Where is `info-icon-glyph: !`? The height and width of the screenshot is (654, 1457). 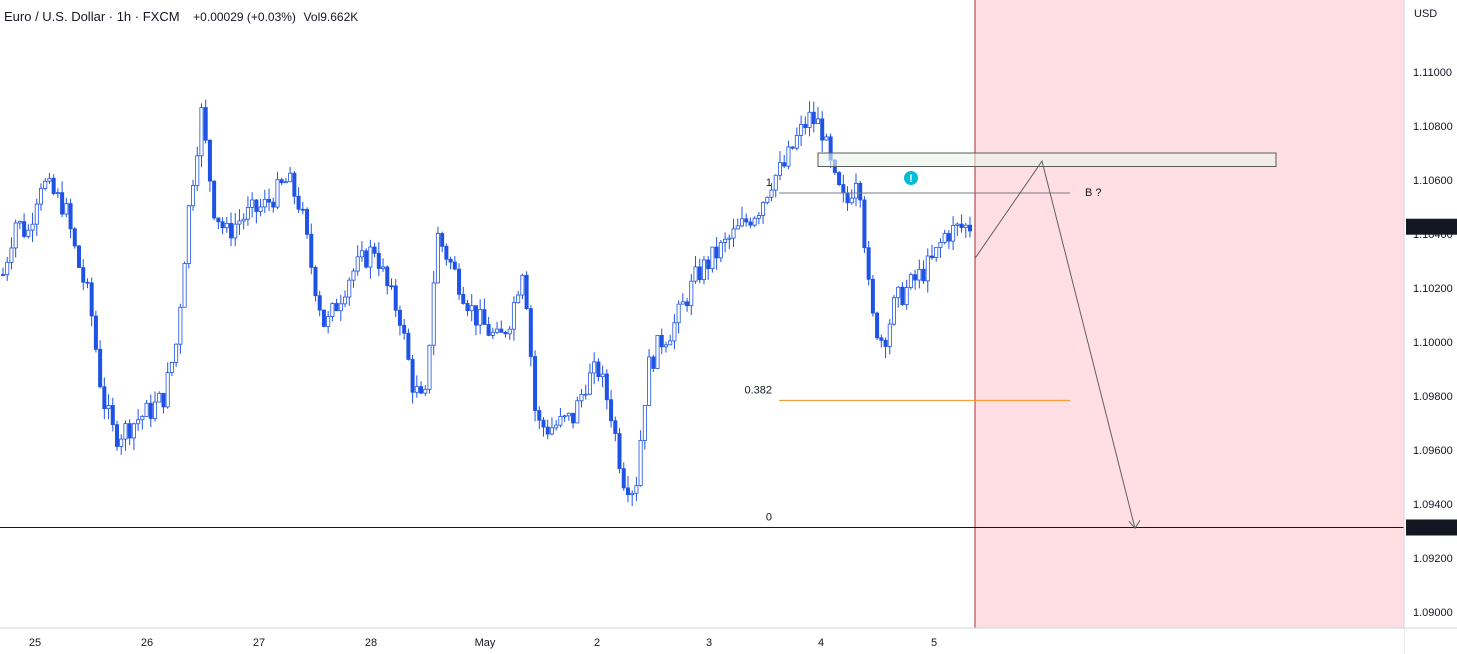 info-icon-glyph: ! is located at coordinates (911, 179).